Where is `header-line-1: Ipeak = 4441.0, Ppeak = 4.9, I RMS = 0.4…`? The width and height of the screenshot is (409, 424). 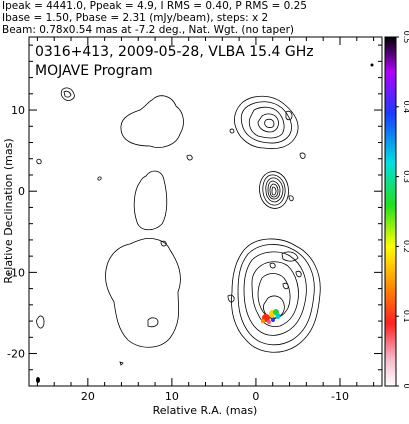
header-line-1: Ipeak = 4441.0, Ppeak = 4.9, I RMS = 0.4… is located at coordinates (154, 6).